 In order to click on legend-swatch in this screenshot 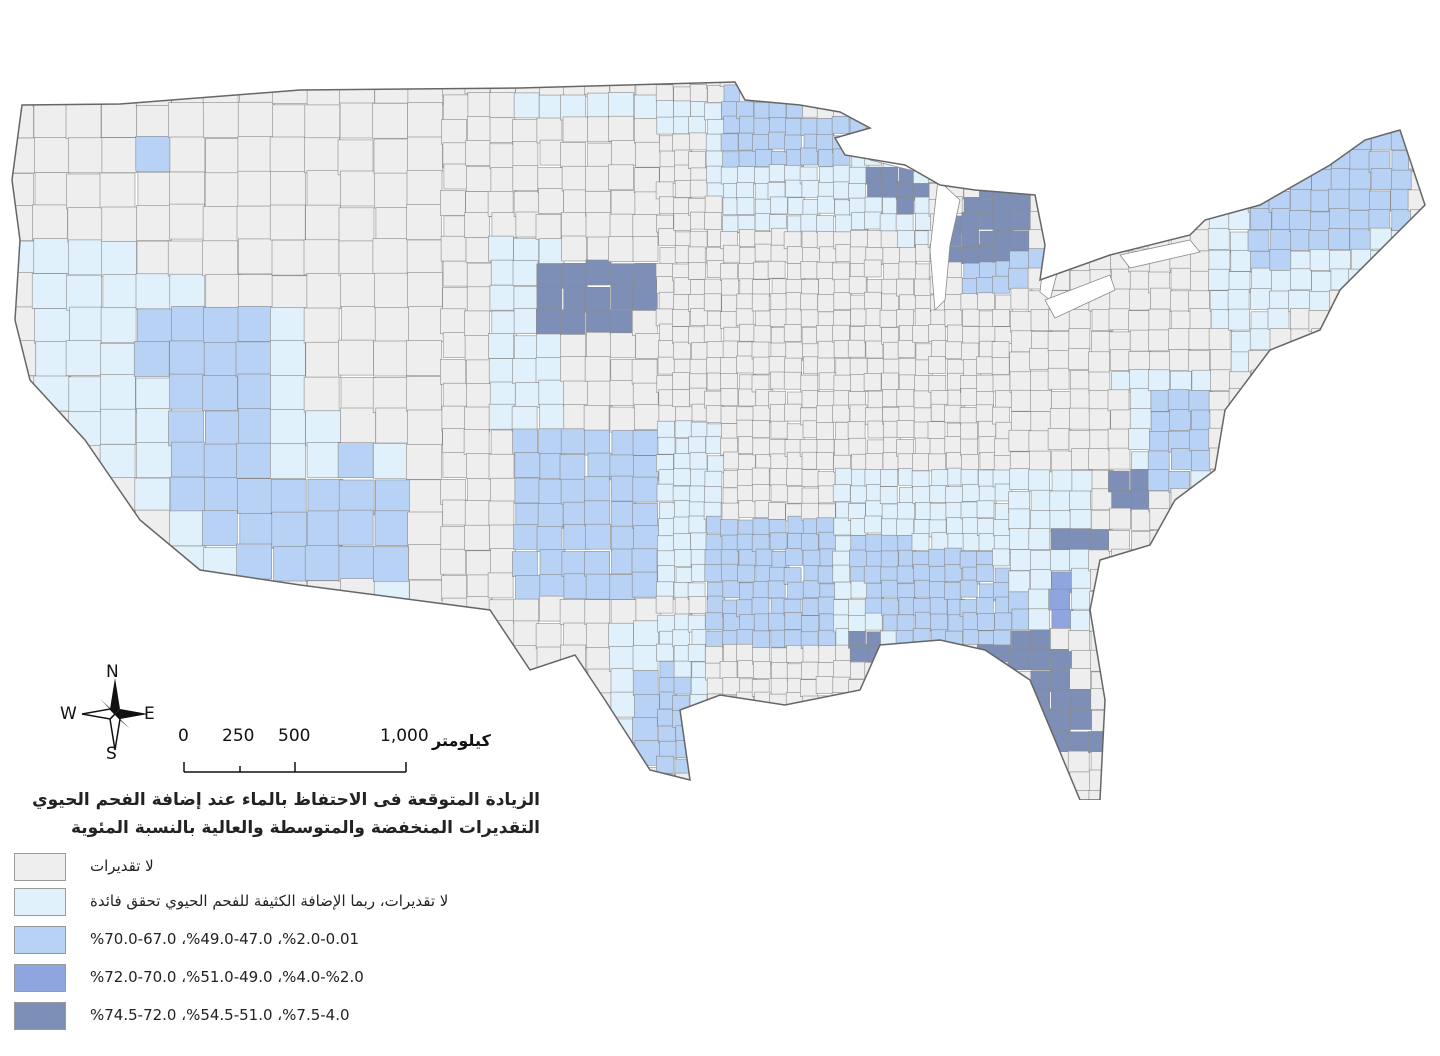, I will do `click(40, 867)`.